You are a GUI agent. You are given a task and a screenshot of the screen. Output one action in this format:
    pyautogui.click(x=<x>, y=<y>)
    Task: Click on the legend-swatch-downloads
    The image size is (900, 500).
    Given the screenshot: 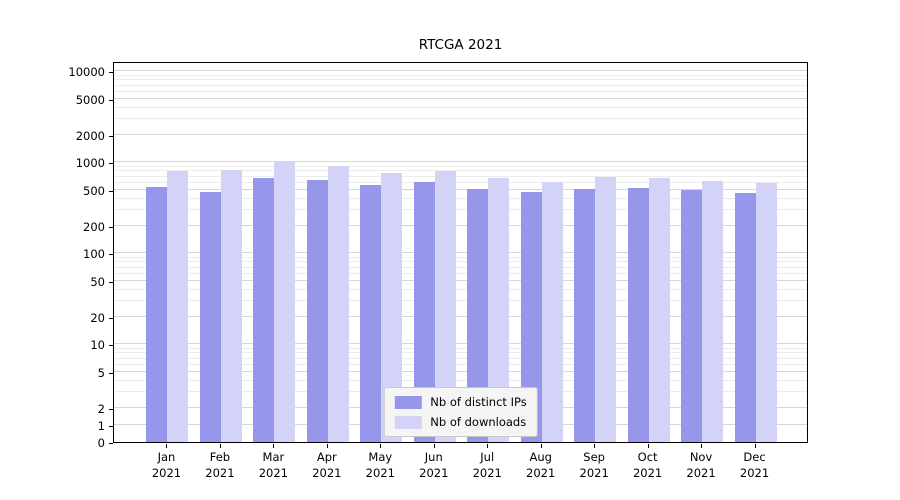 What is the action you would take?
    pyautogui.click(x=408, y=422)
    